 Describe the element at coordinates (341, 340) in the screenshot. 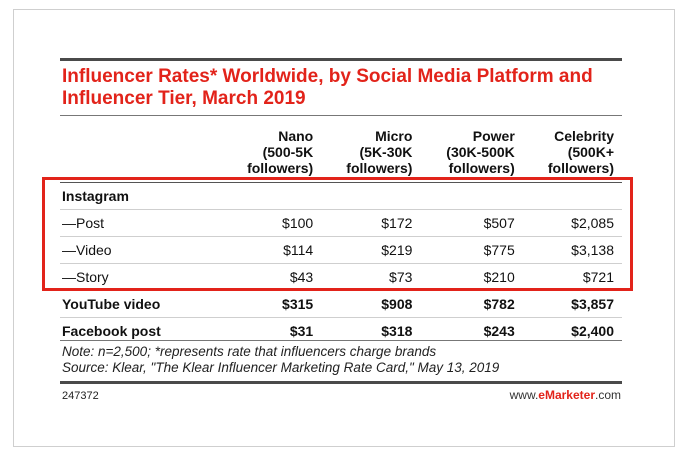

I see `notes-rule` at that location.